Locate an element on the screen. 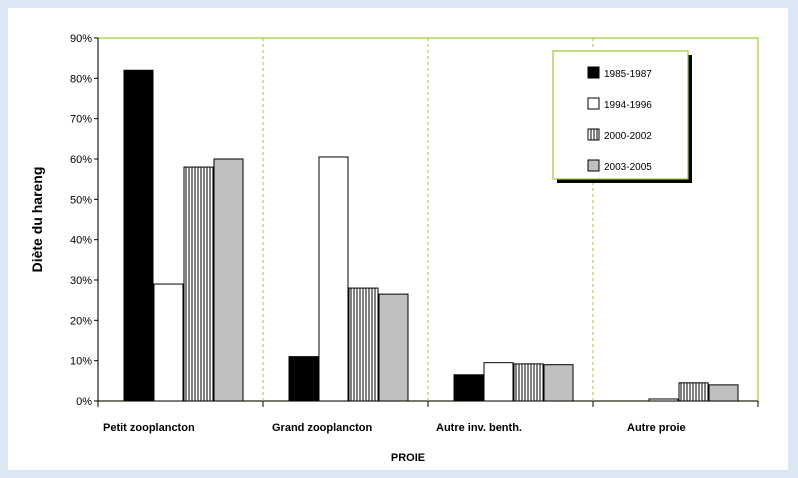 The image size is (798, 478). x-category-label: Grand zooplancton is located at coordinates (322, 428).